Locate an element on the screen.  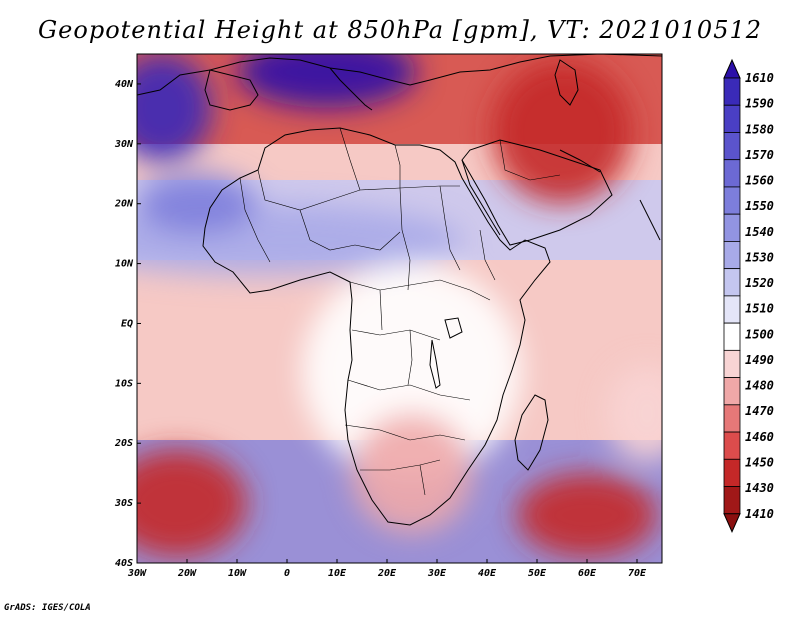
region-indian-ocean-low is located at coordinates (587, 515).